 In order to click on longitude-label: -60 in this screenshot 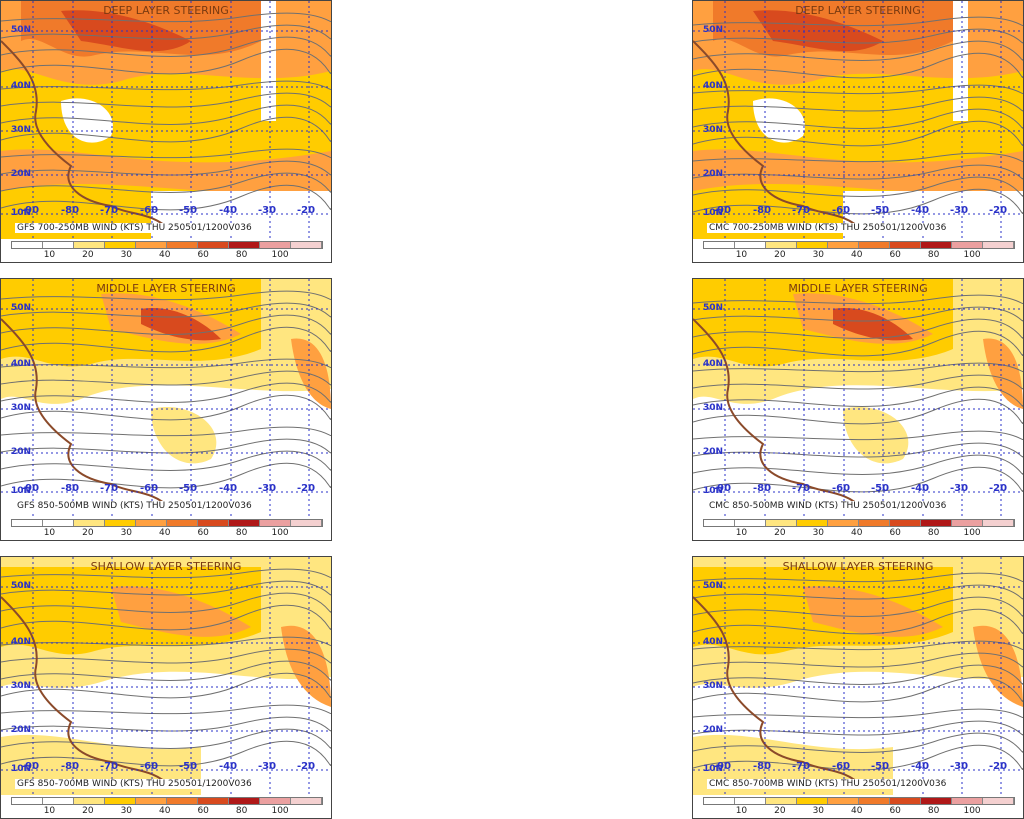, I will do `click(841, 766)`.